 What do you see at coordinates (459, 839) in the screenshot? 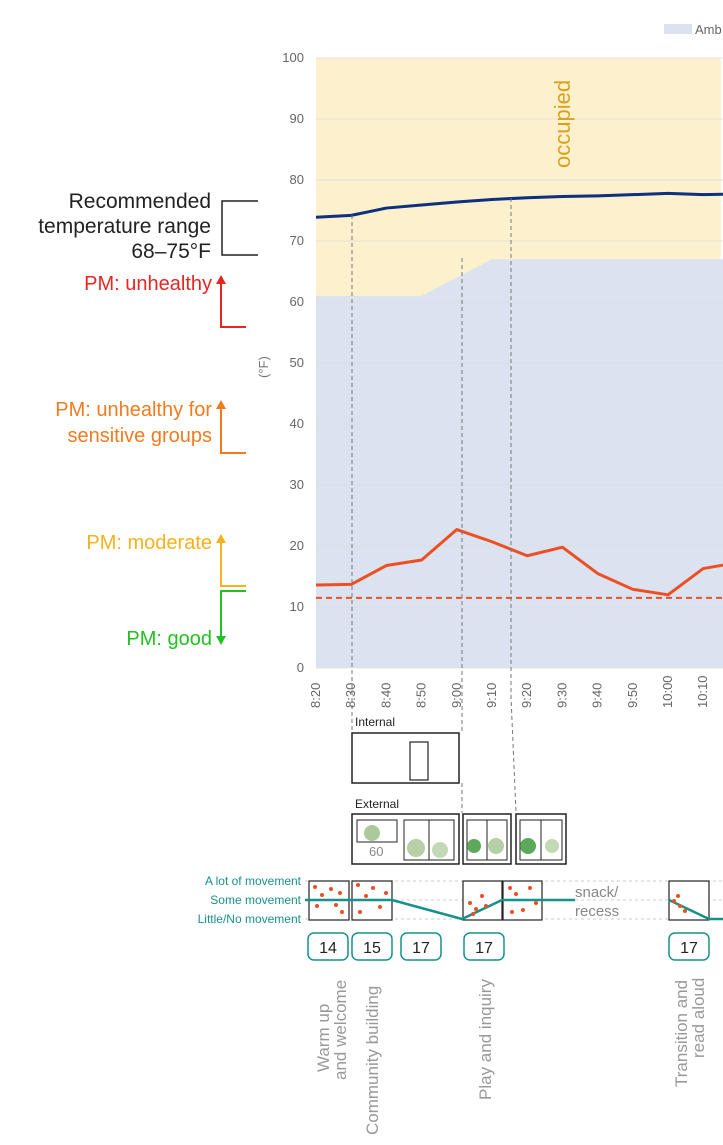
I see `external-window-icons` at bounding box center [459, 839].